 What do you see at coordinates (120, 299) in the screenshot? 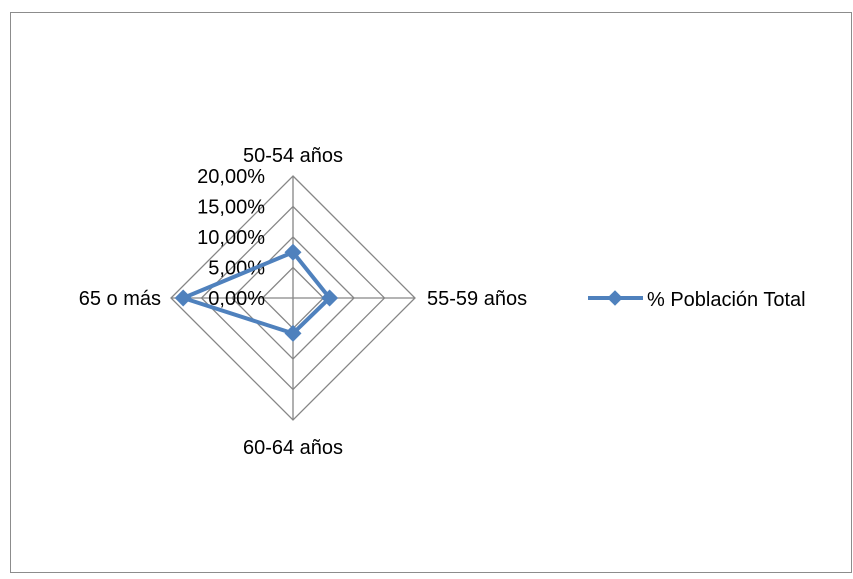
I see `category-label: 65 o más` at bounding box center [120, 299].